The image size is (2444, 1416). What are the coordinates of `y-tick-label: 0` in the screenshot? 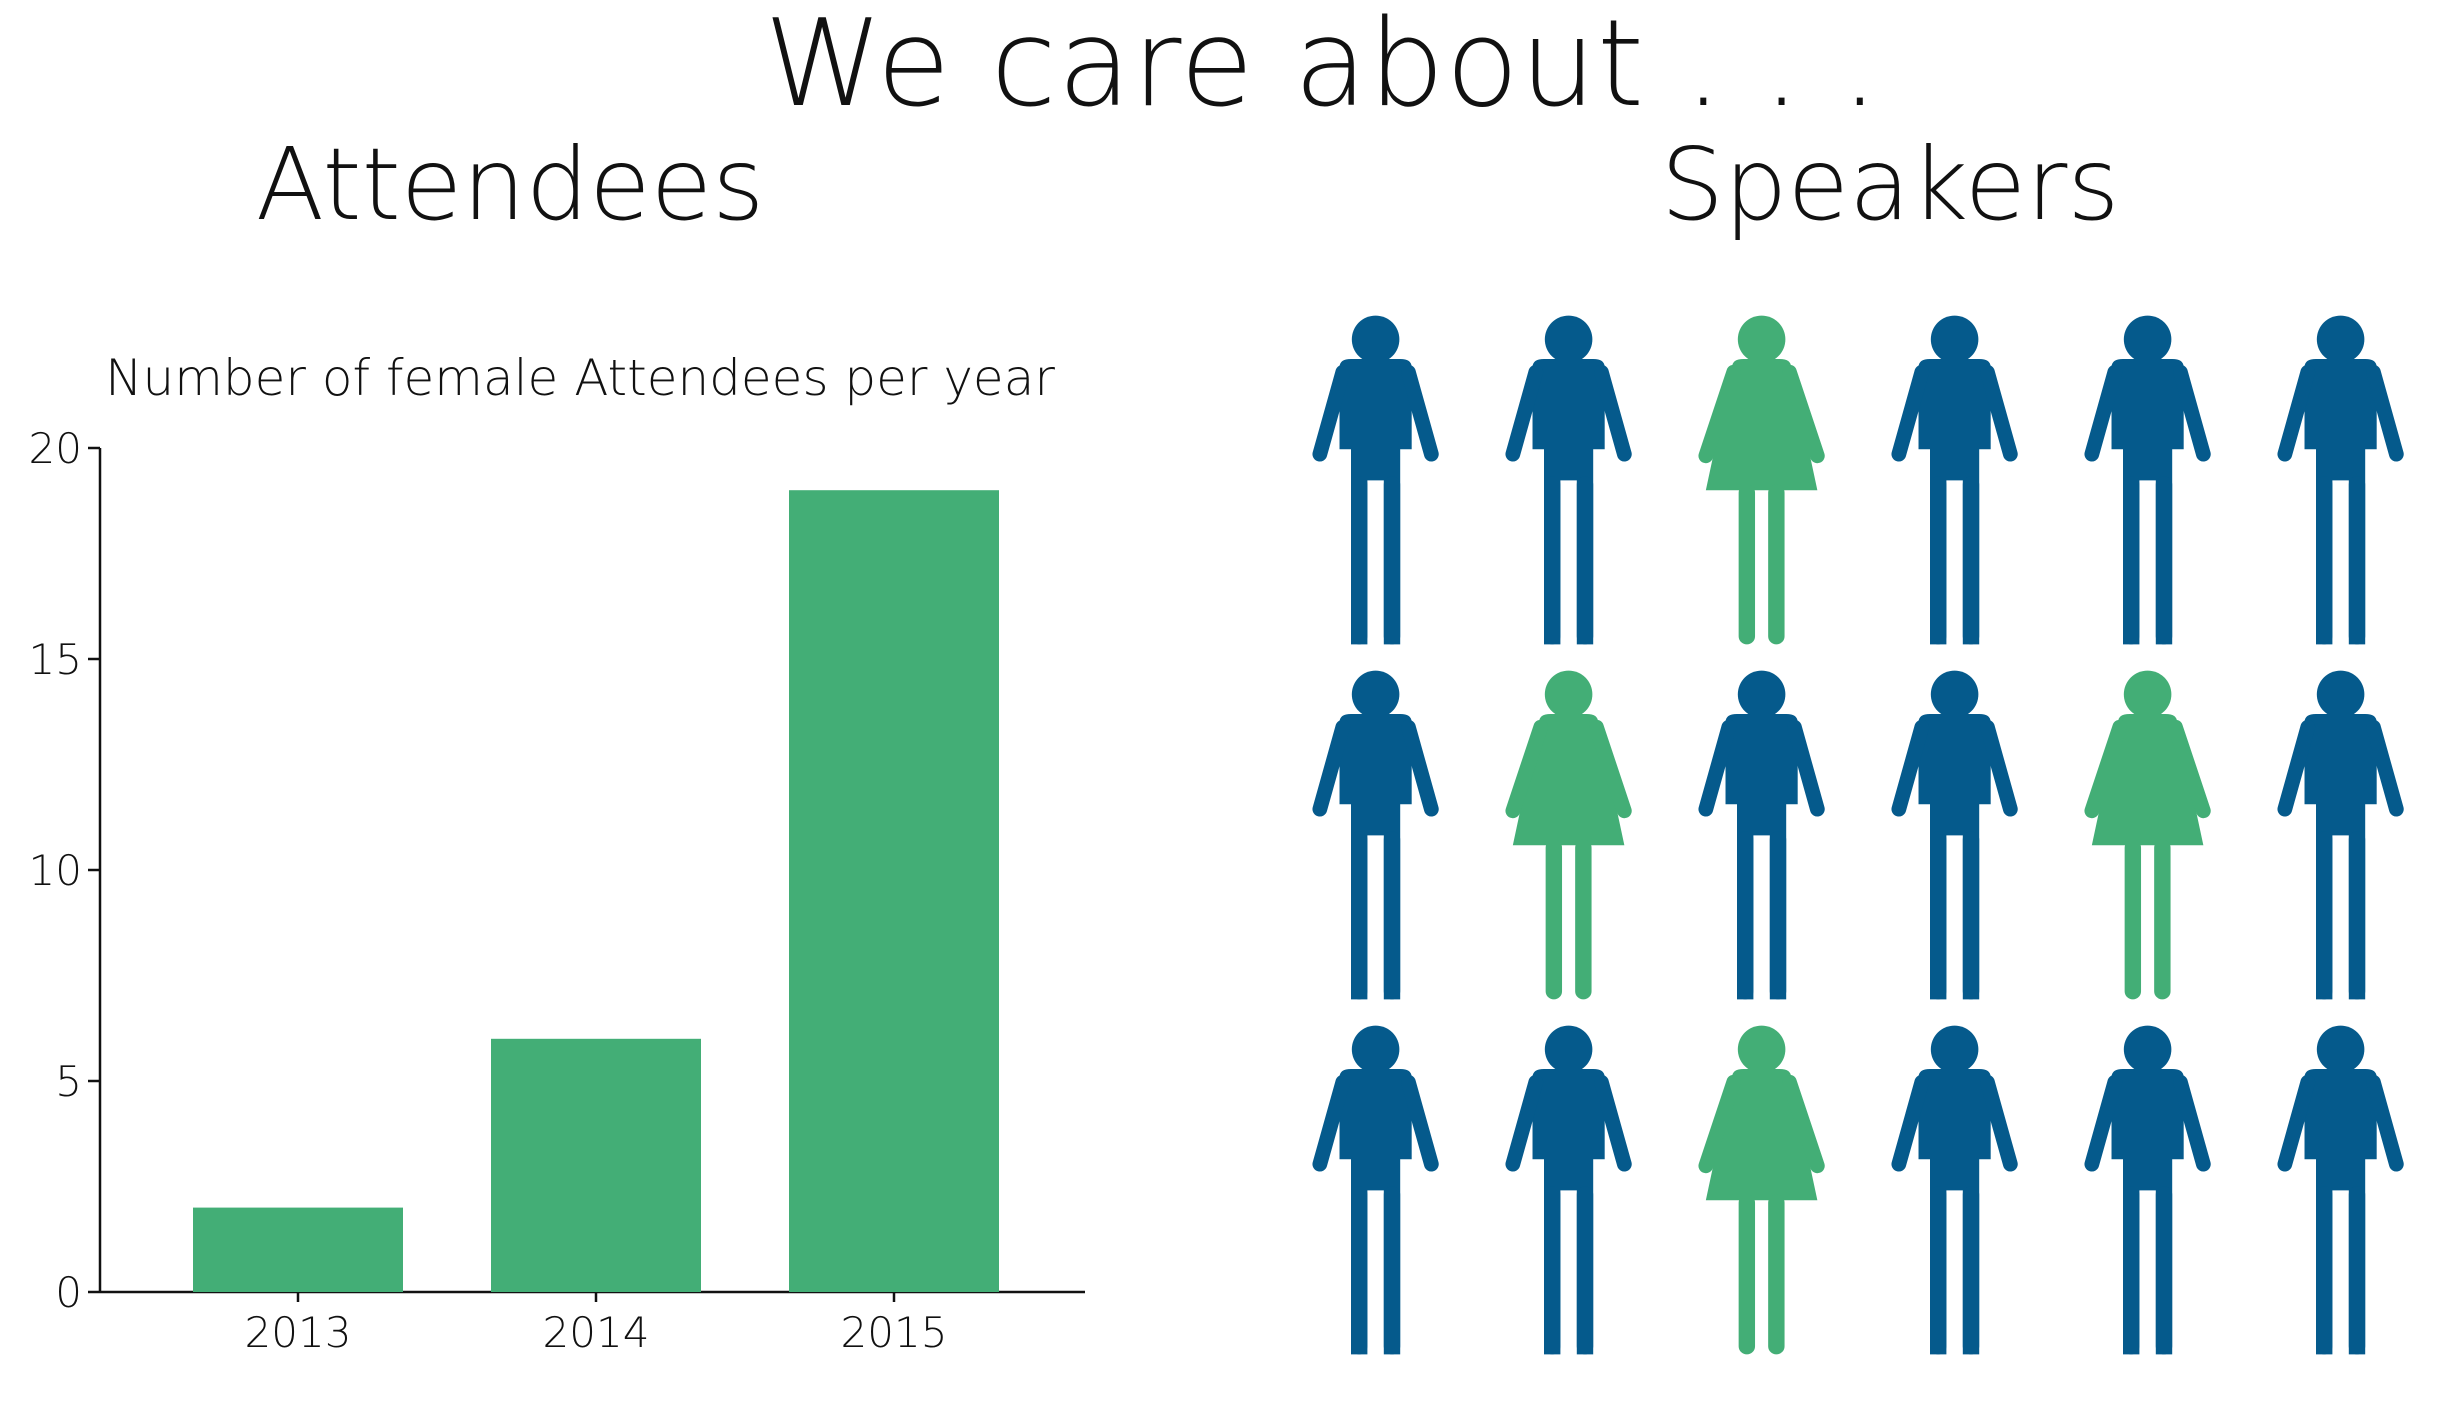 It's located at (68, 1292).